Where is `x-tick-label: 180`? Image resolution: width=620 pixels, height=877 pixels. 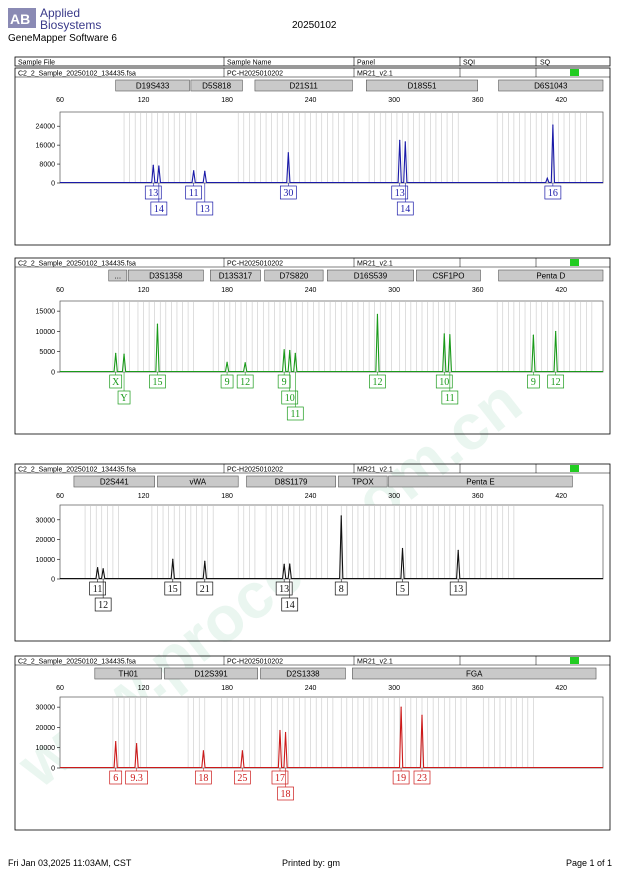
x-tick-label: 180 is located at coordinates (227, 100).